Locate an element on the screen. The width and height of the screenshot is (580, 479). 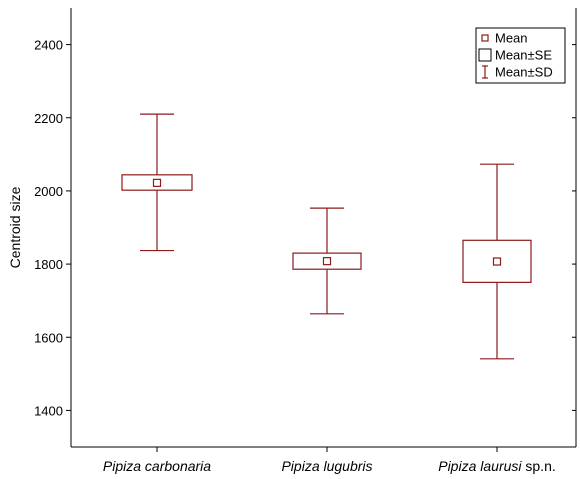
x-tick-label: Pipiza laurusi sp.n. is located at coordinates (497, 466).